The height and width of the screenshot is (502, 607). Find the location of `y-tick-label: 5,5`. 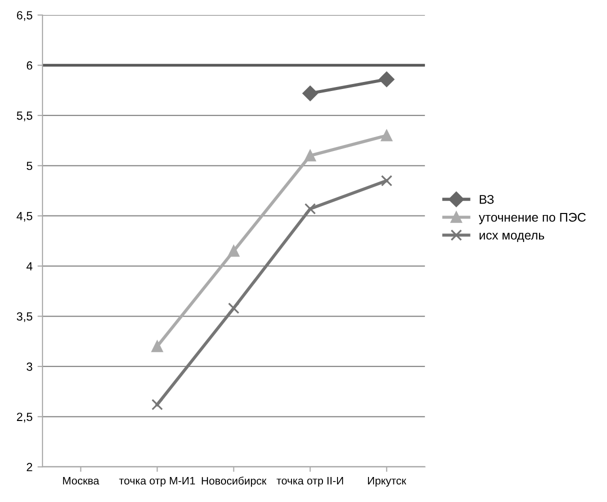

y-tick-label: 5,5 is located at coordinates (24, 117).